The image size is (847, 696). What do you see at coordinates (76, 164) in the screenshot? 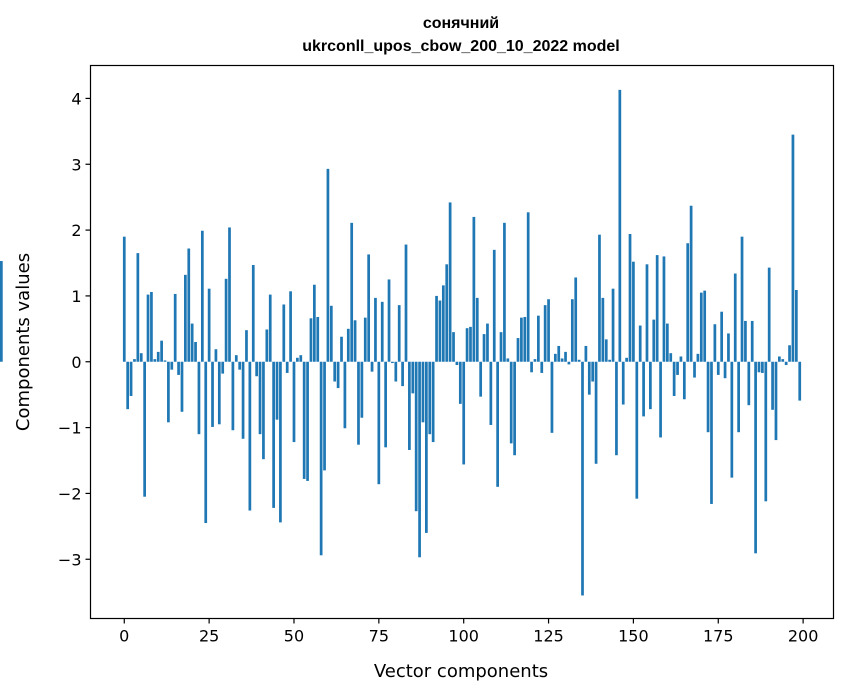
I see `y-tick-label: 3` at bounding box center [76, 164].